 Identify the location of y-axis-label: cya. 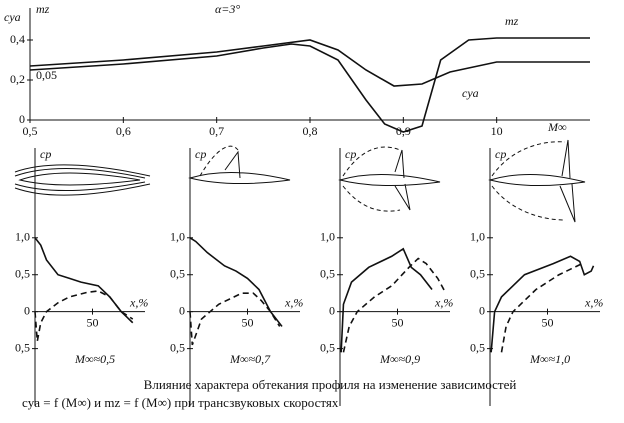
(12, 17).